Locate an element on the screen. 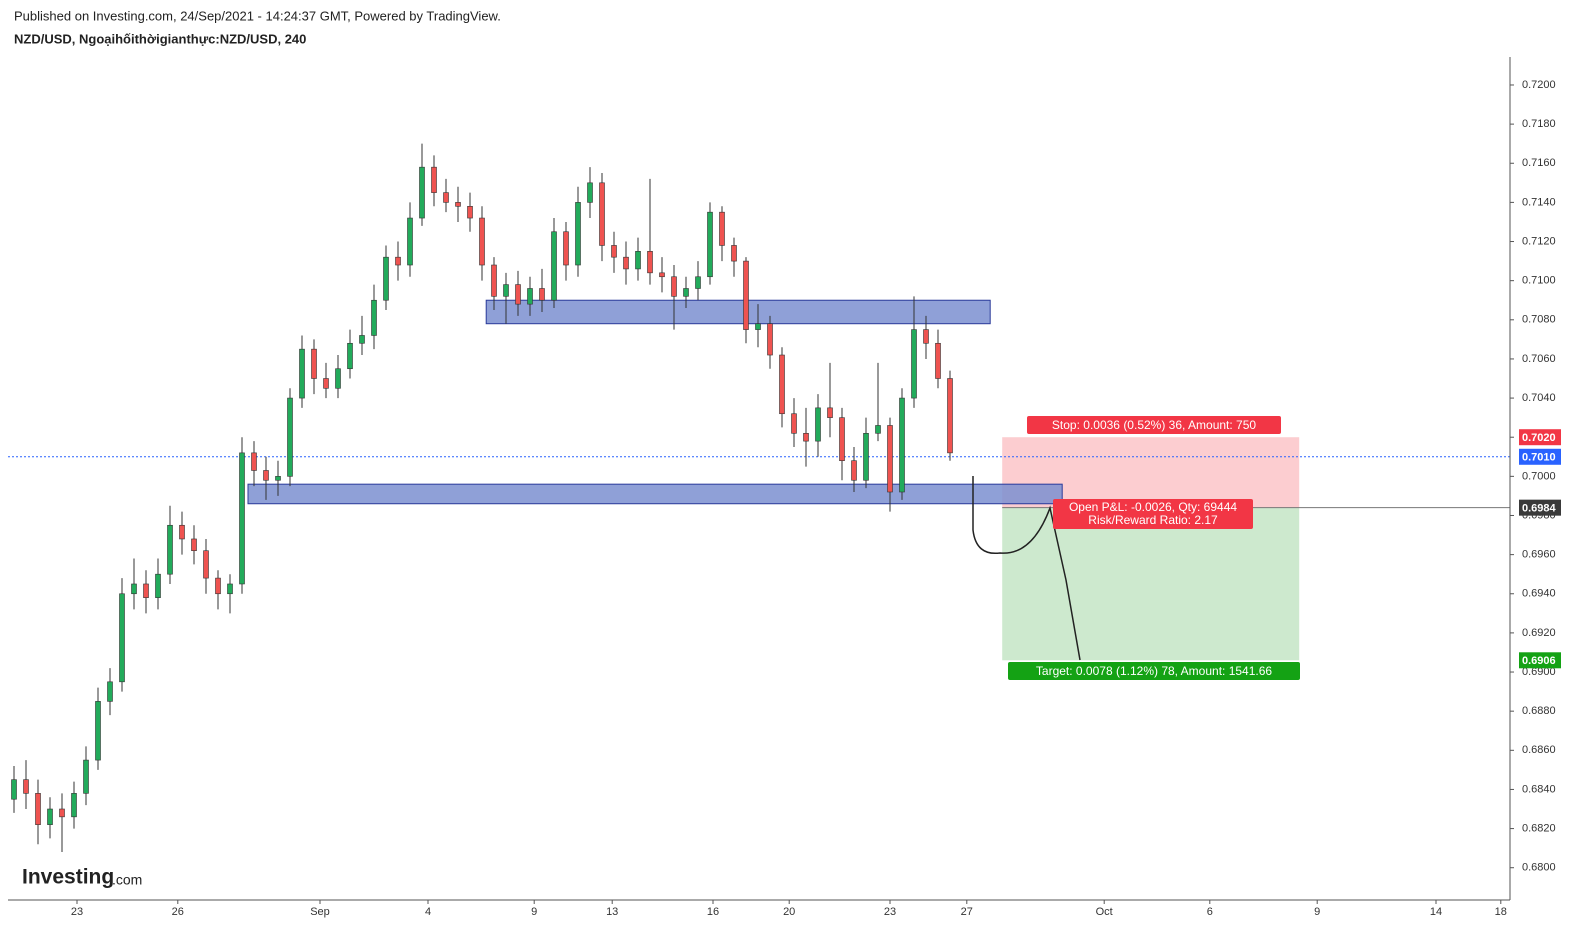 This screenshot has width=1585, height=934. x-tick-label: Sep is located at coordinates (320, 912).